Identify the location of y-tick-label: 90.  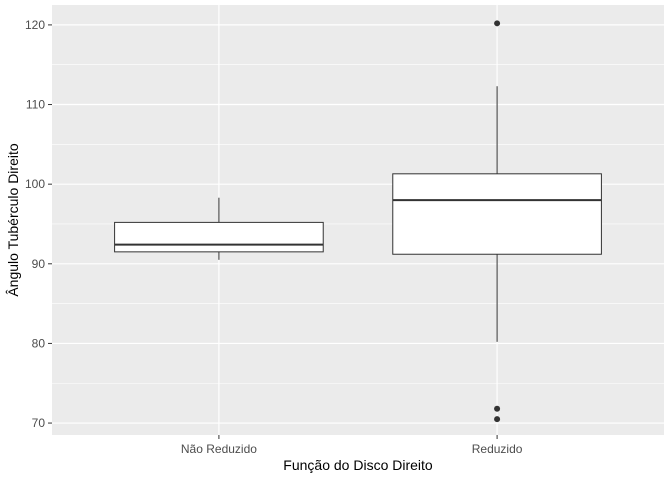
(39, 264).